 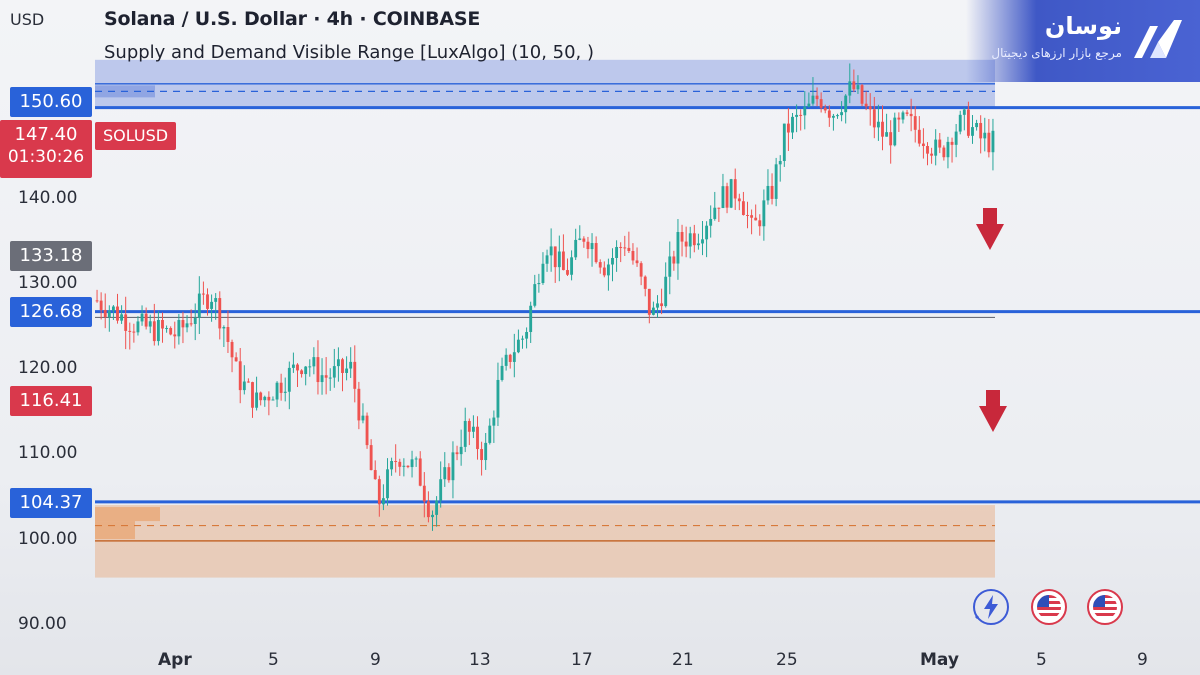 What do you see at coordinates (991, 607) in the screenshot?
I see `lightning-icon` at bounding box center [991, 607].